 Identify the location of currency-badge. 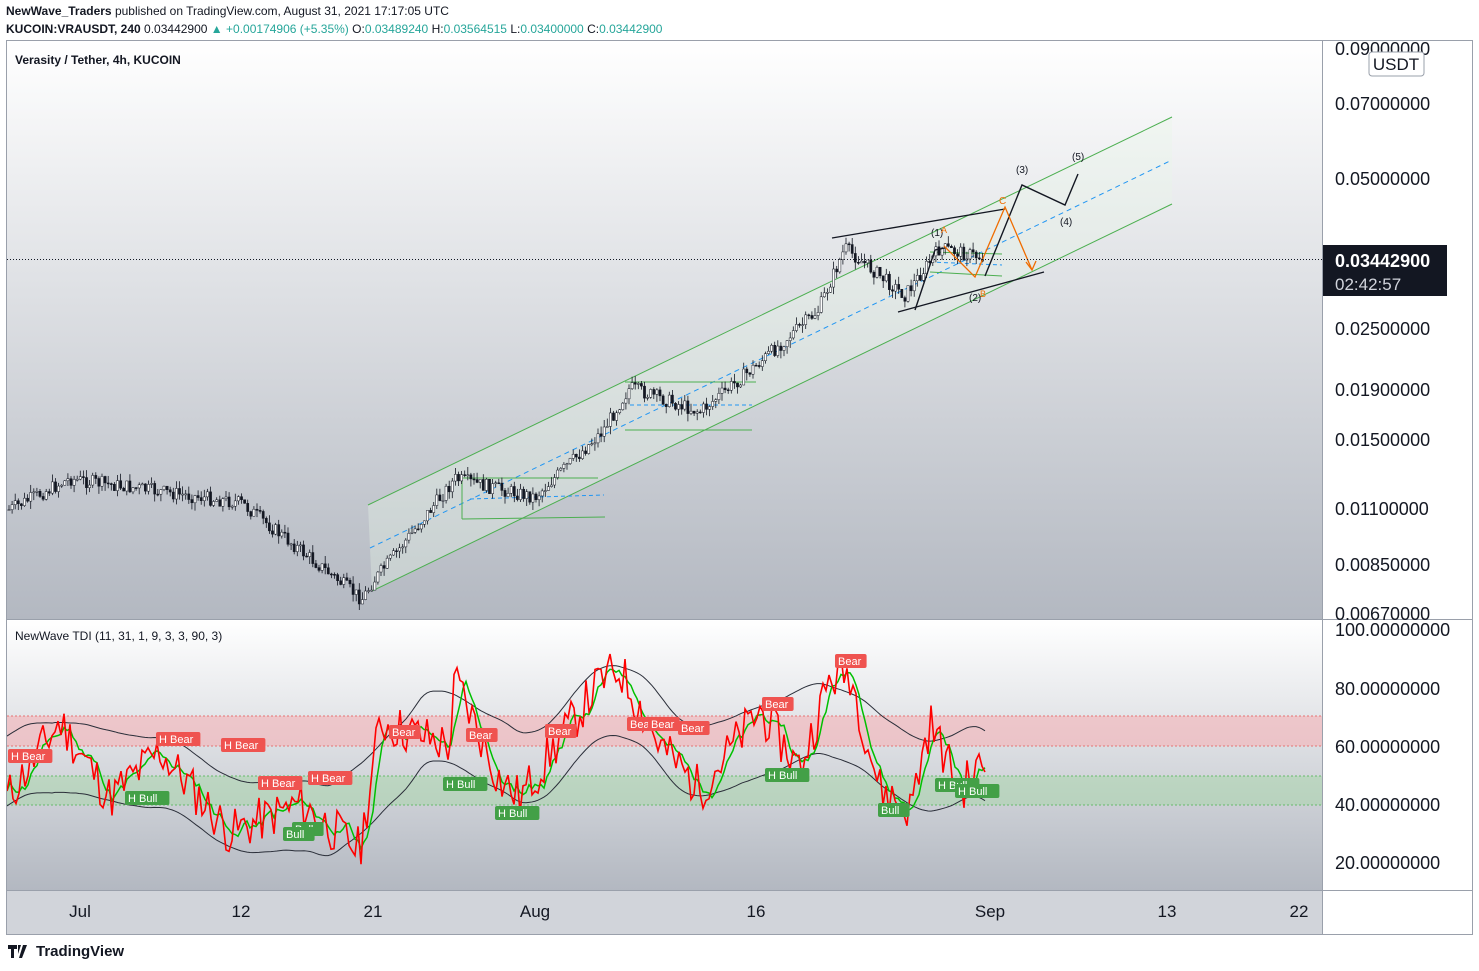
(1396, 64).